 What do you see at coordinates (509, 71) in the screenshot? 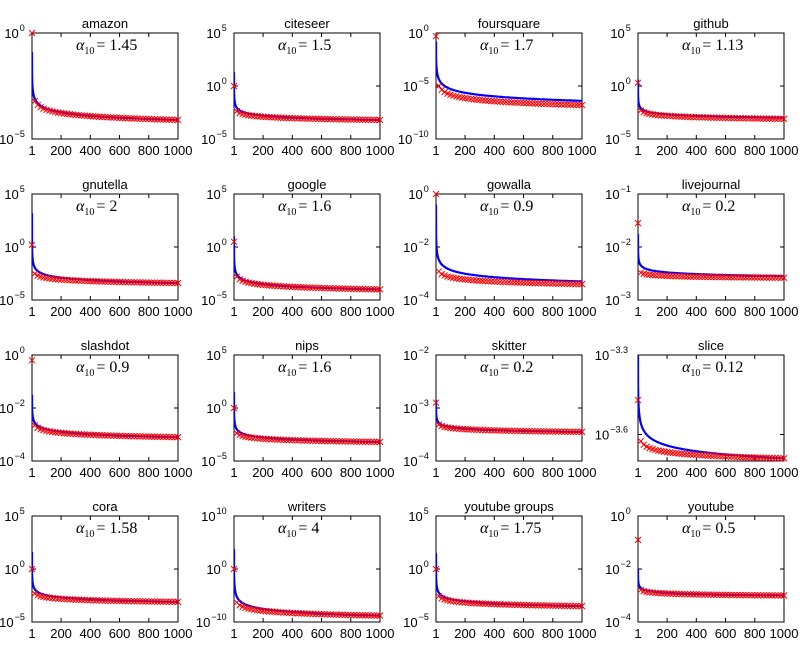
I see `blue-series-line` at bounding box center [509, 71].